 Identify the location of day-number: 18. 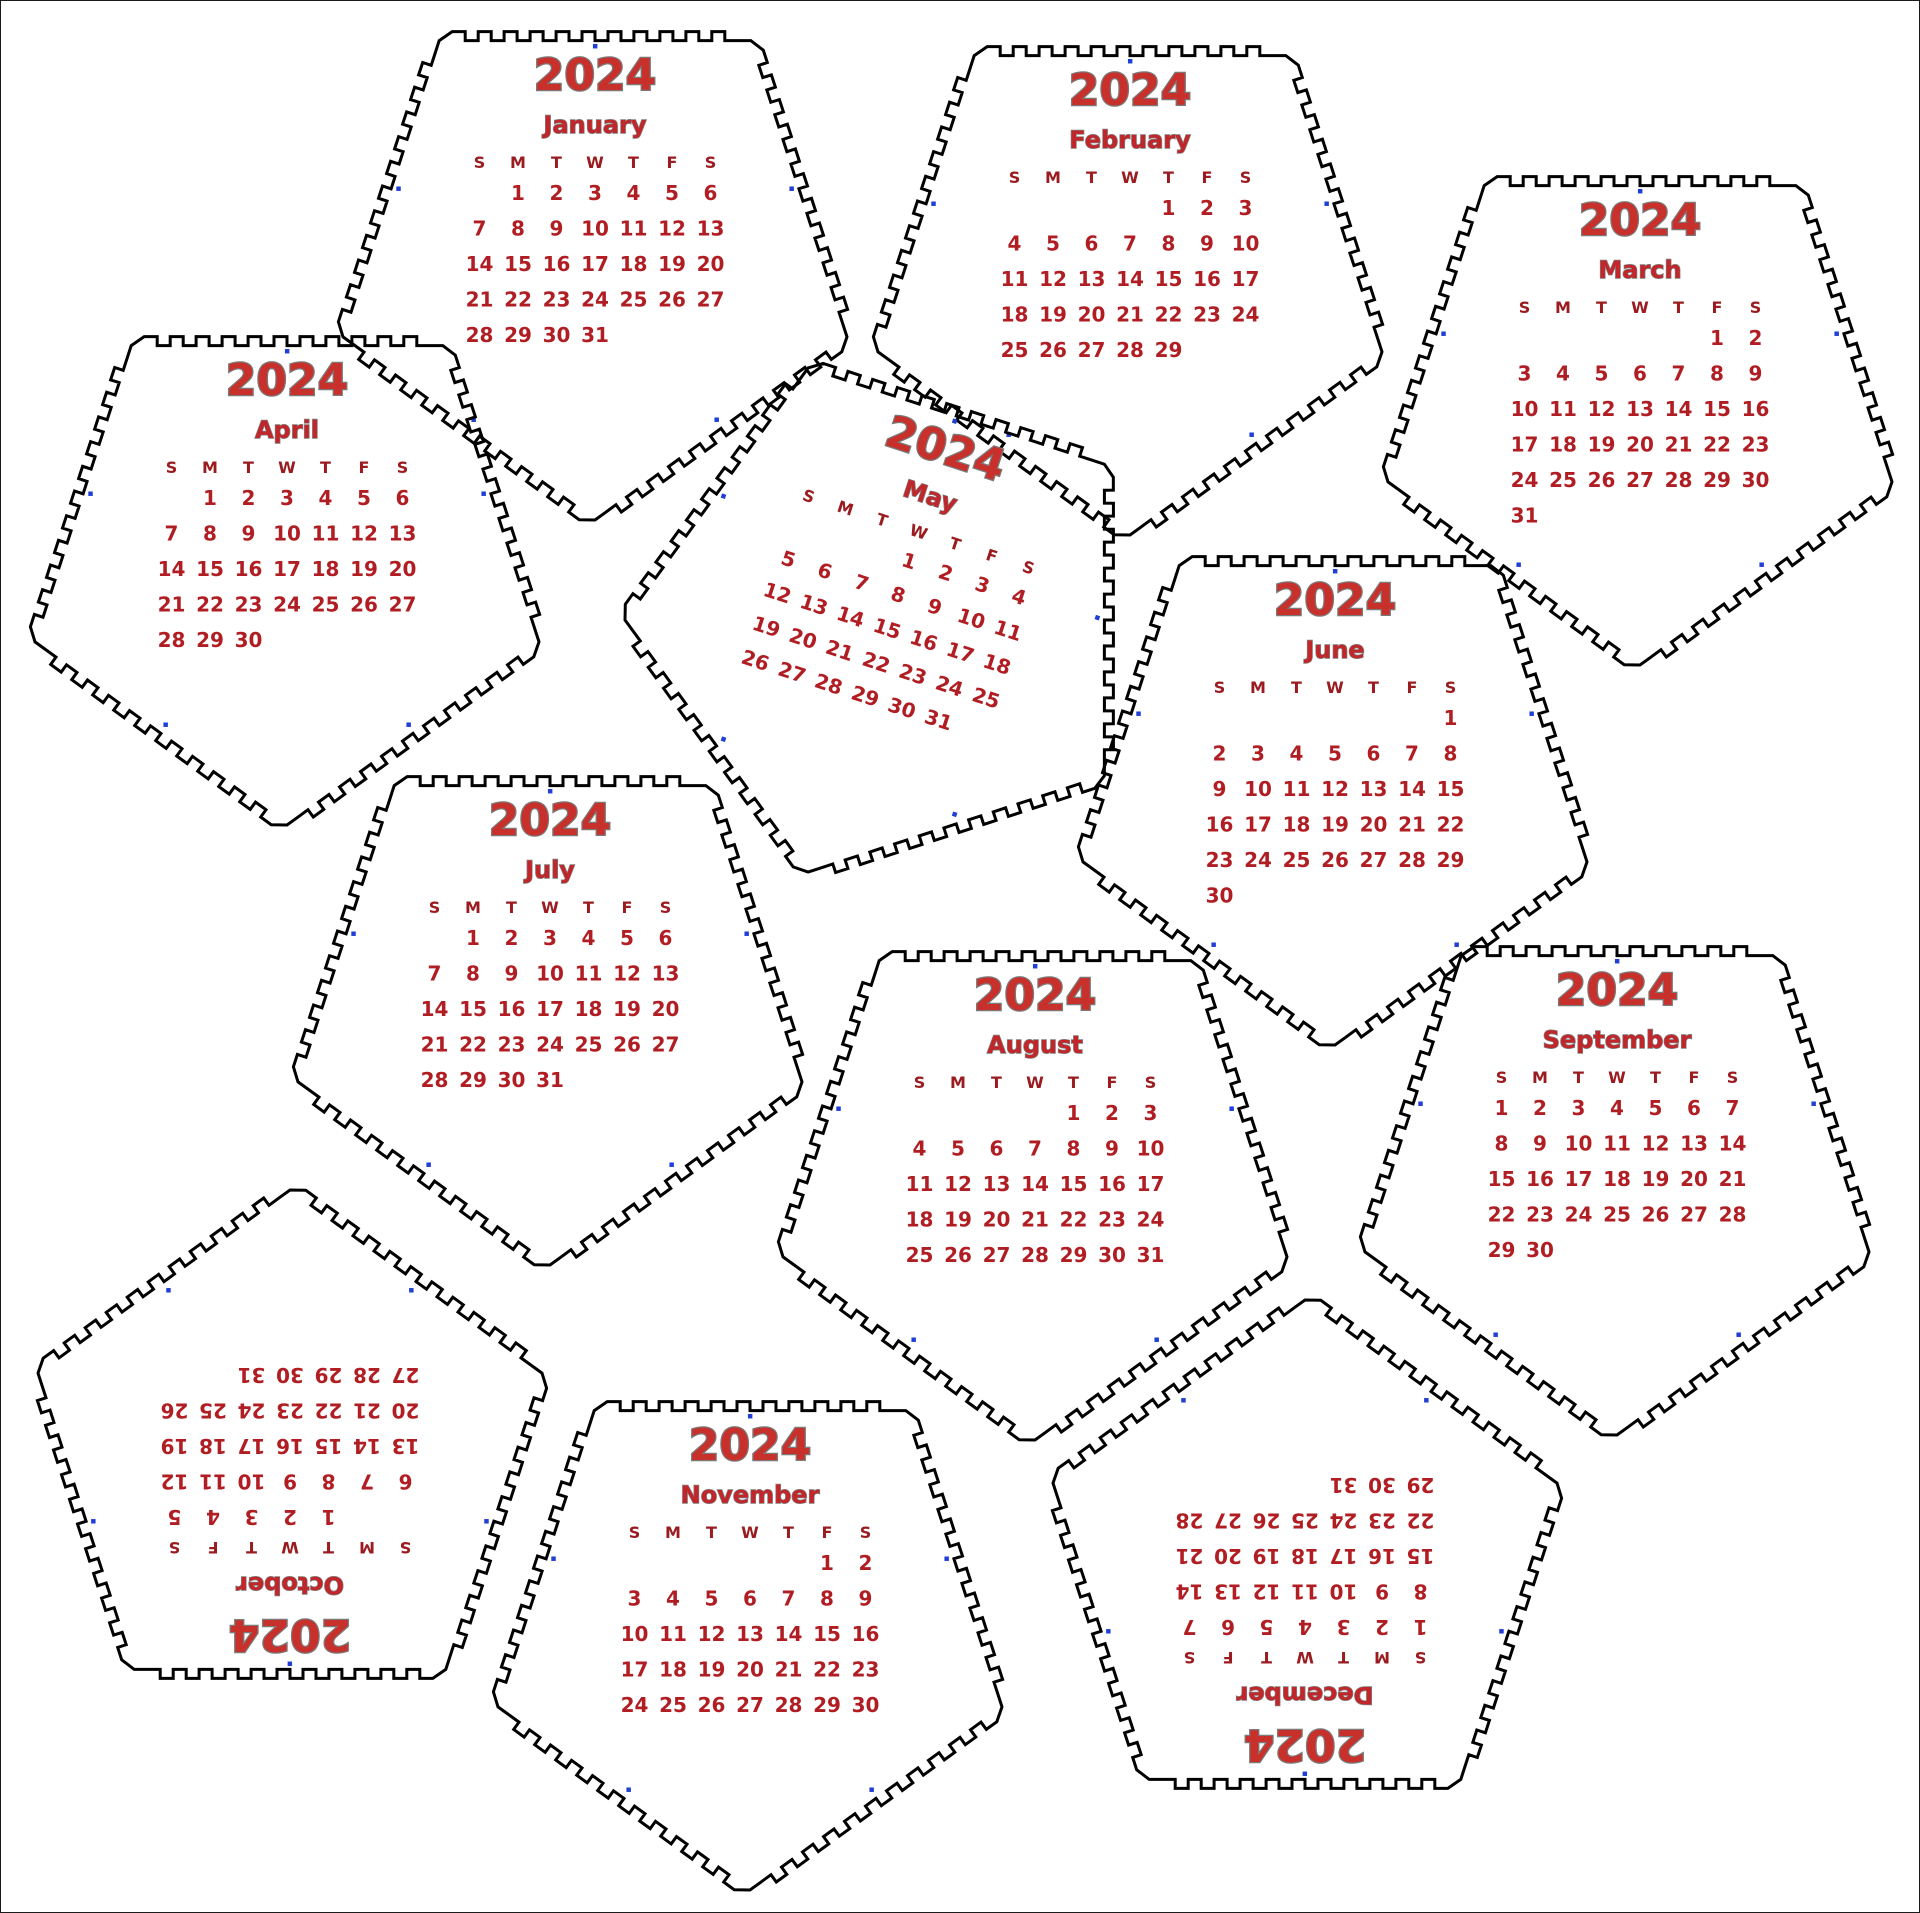
(326, 569).